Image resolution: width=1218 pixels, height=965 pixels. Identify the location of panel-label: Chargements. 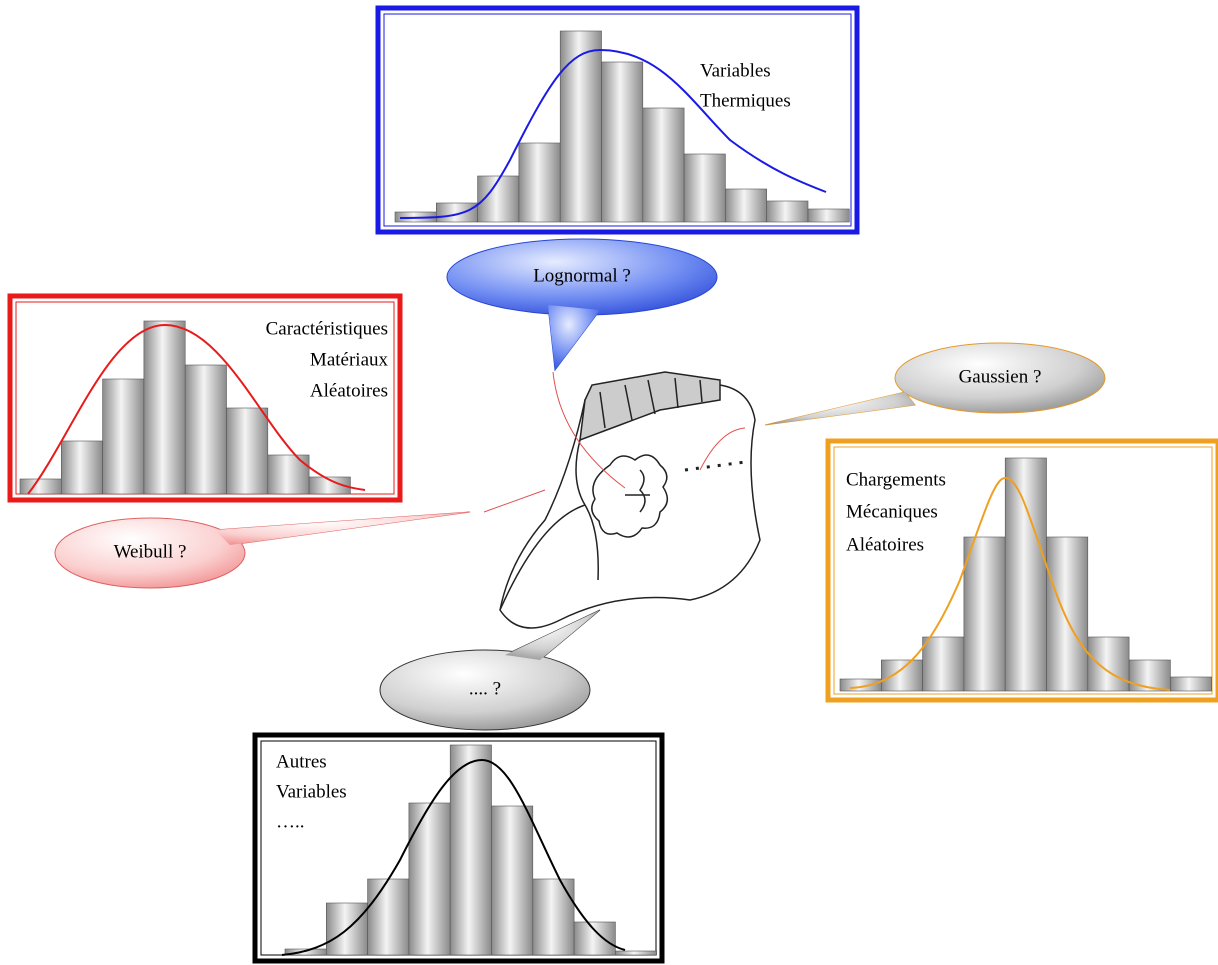
(896, 479).